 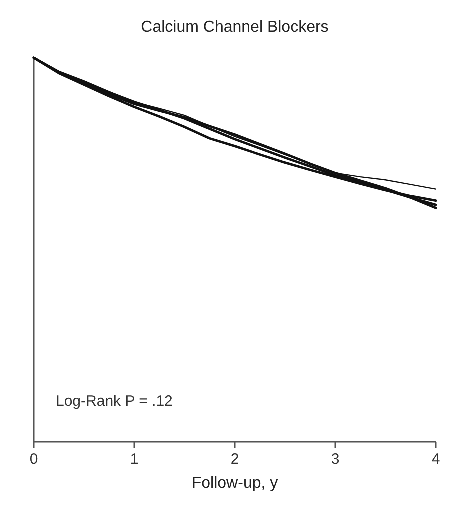 What do you see at coordinates (114, 401) in the screenshot?
I see `annotation: Log-Rank P = .12` at bounding box center [114, 401].